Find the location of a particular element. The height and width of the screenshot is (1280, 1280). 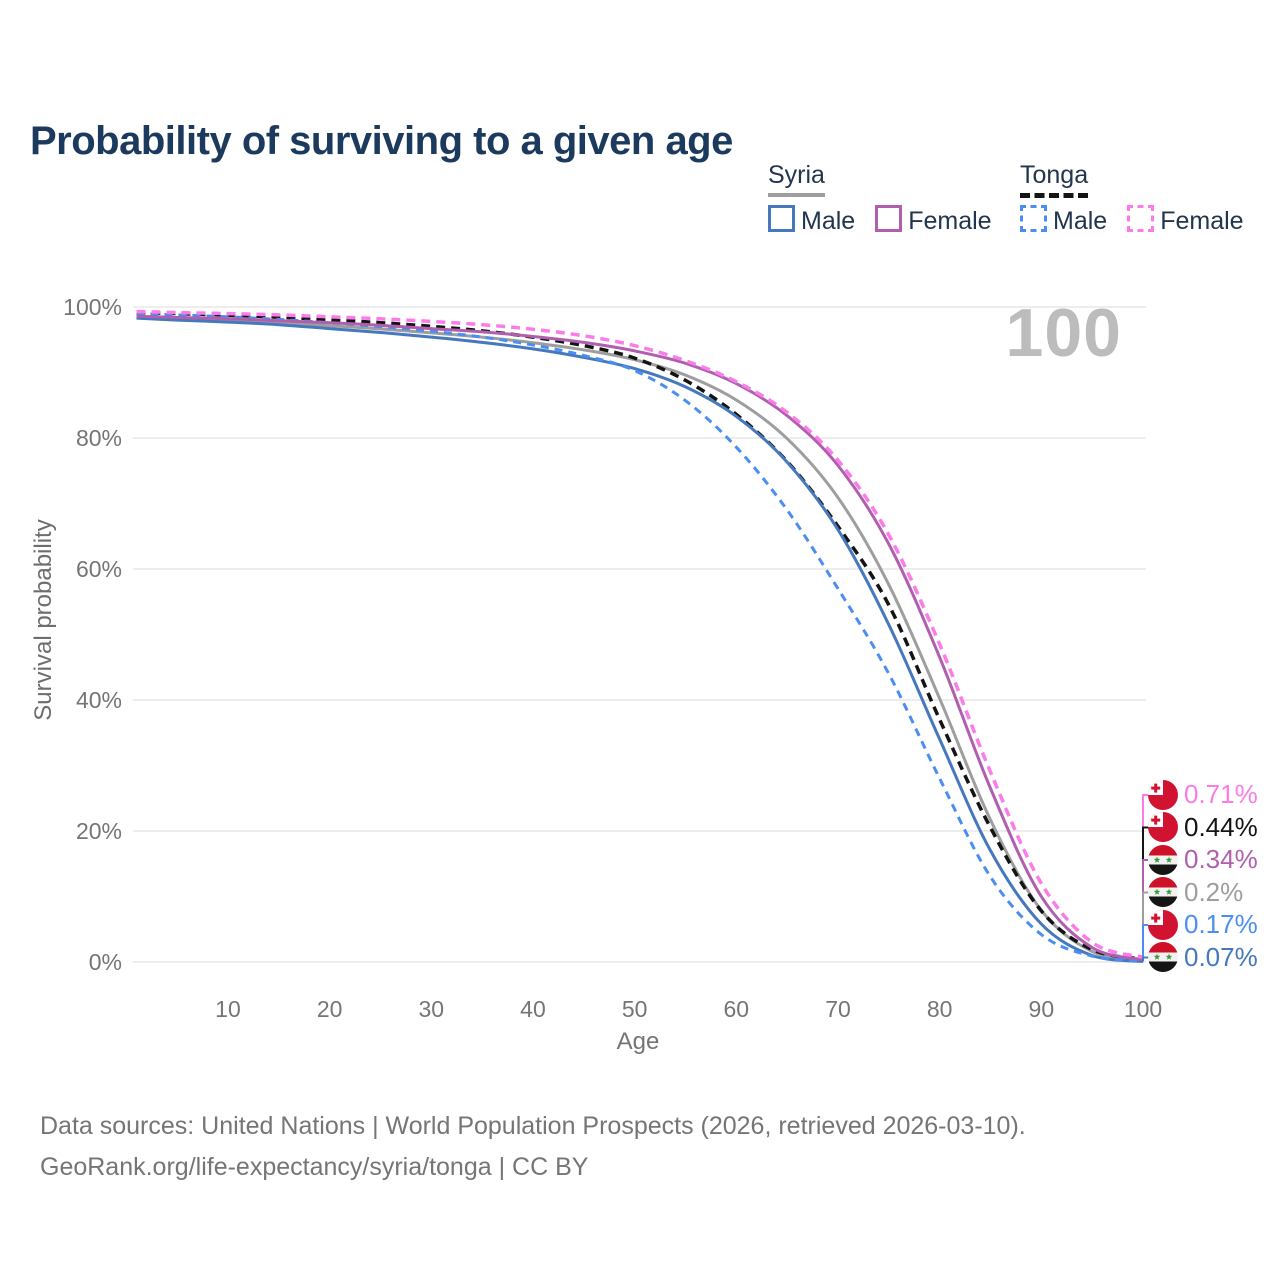

end-label-tonga-female: 0.71% is located at coordinates (1203, 795).